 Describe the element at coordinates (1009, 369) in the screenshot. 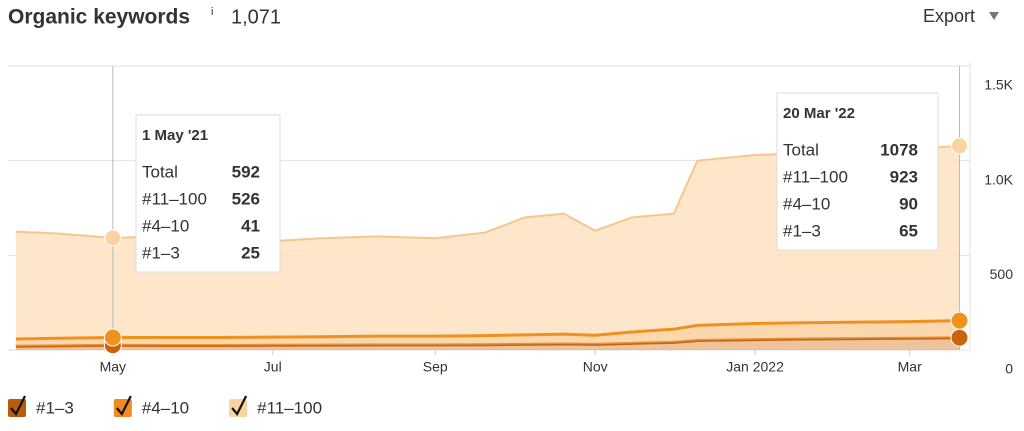

I see `y-tick-label: 0` at that location.